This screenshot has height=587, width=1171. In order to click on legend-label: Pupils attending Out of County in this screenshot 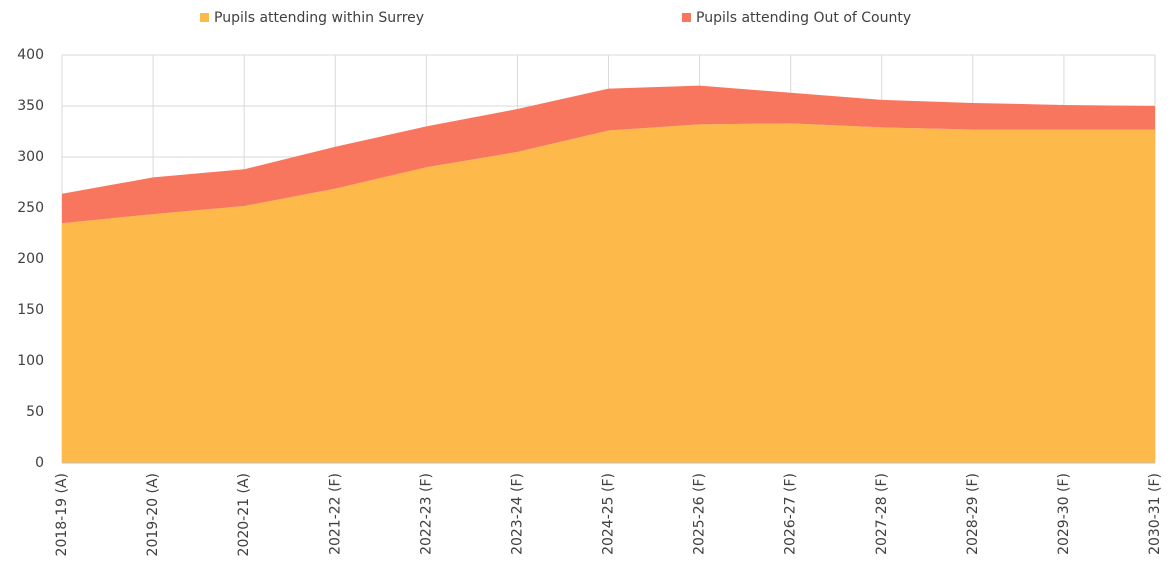, I will do `click(803, 18)`.